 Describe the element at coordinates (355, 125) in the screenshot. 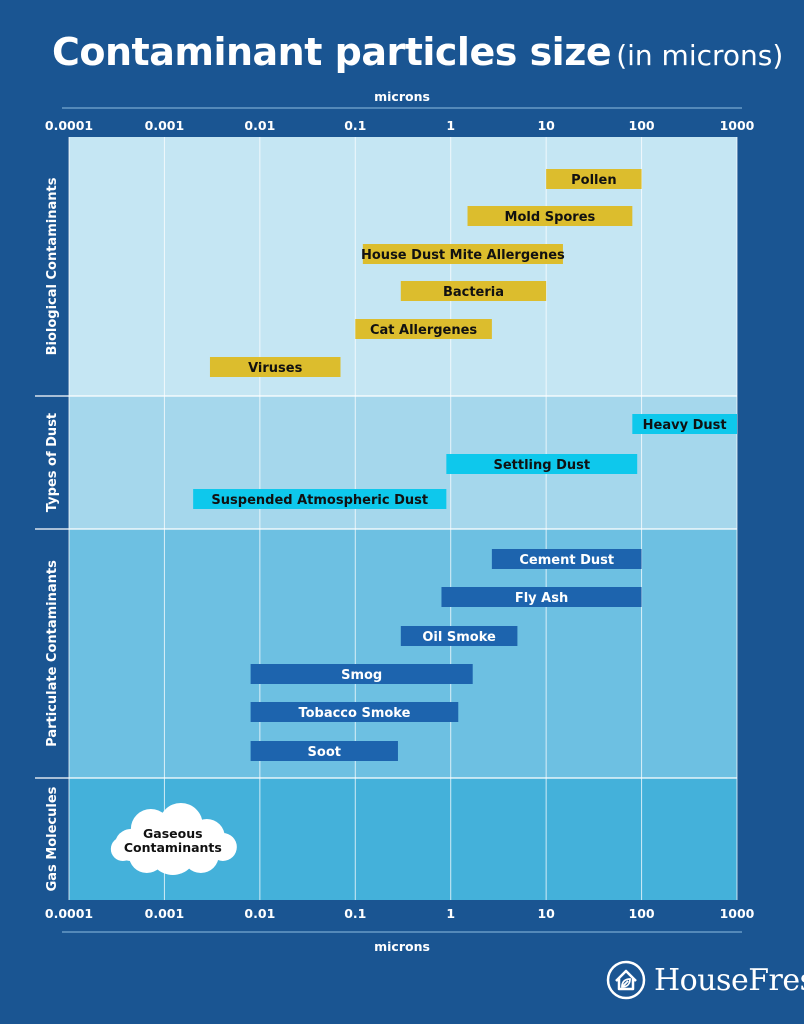

I see `x-tick-label-top: 0.1` at that location.